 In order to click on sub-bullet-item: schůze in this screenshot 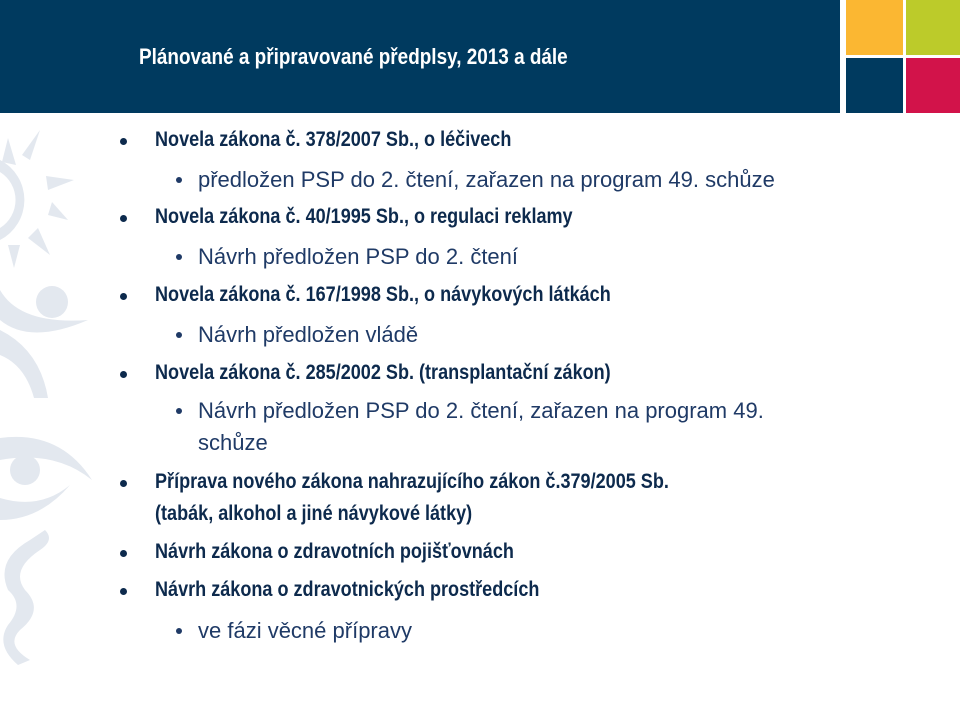, I will do `click(233, 442)`.